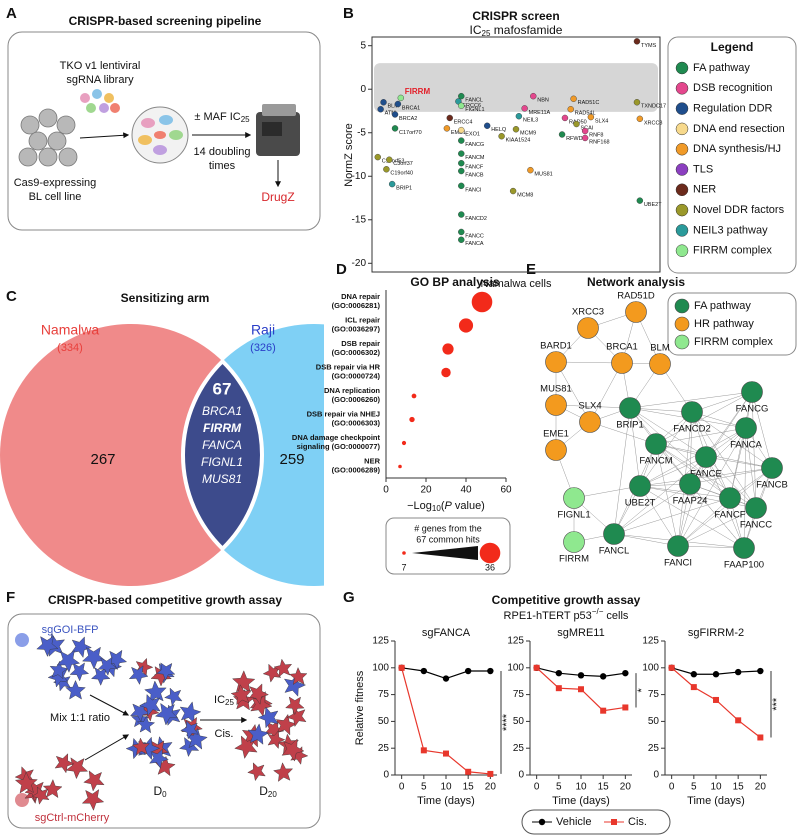  What do you see at coordinates (463, 122) in the screenshot?
I see `gene-label: ERCC4` at bounding box center [463, 122].